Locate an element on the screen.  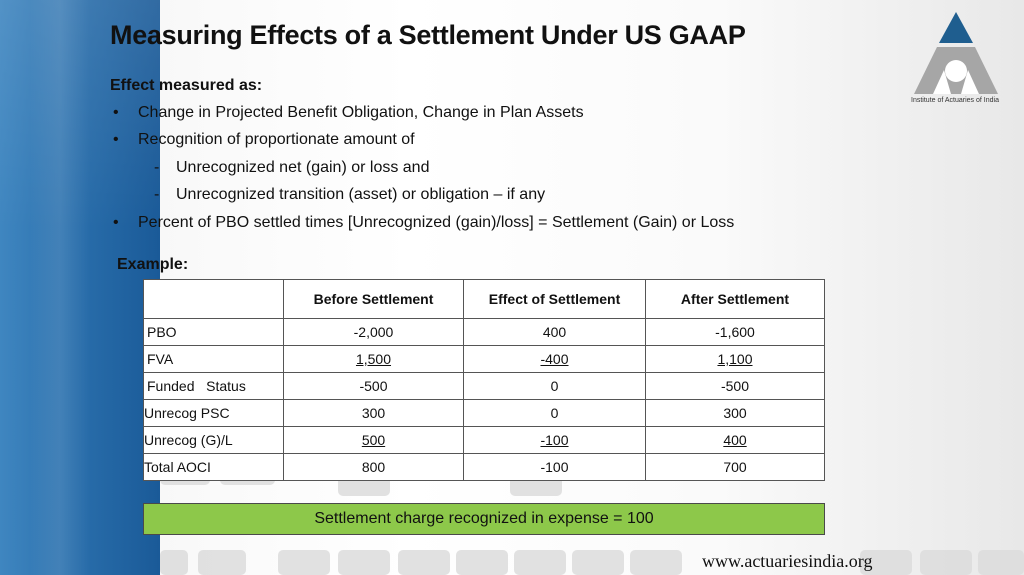
header-cell: After Settlement is located at coordinates (735, 299).